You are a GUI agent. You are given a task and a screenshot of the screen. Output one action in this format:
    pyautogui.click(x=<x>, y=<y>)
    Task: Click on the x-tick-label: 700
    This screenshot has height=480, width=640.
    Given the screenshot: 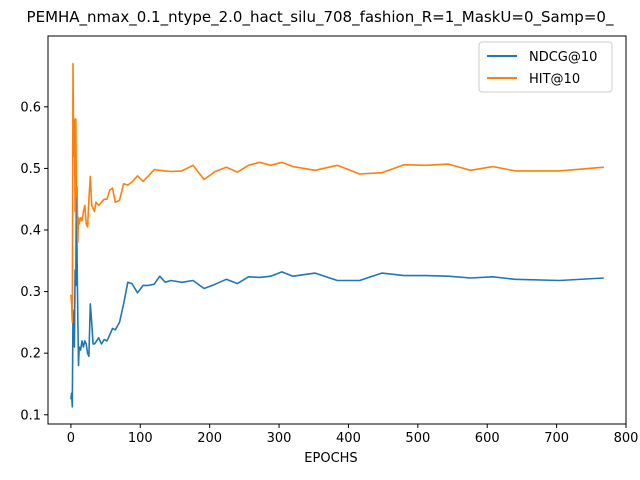 What is the action you would take?
    pyautogui.click(x=556, y=438)
    